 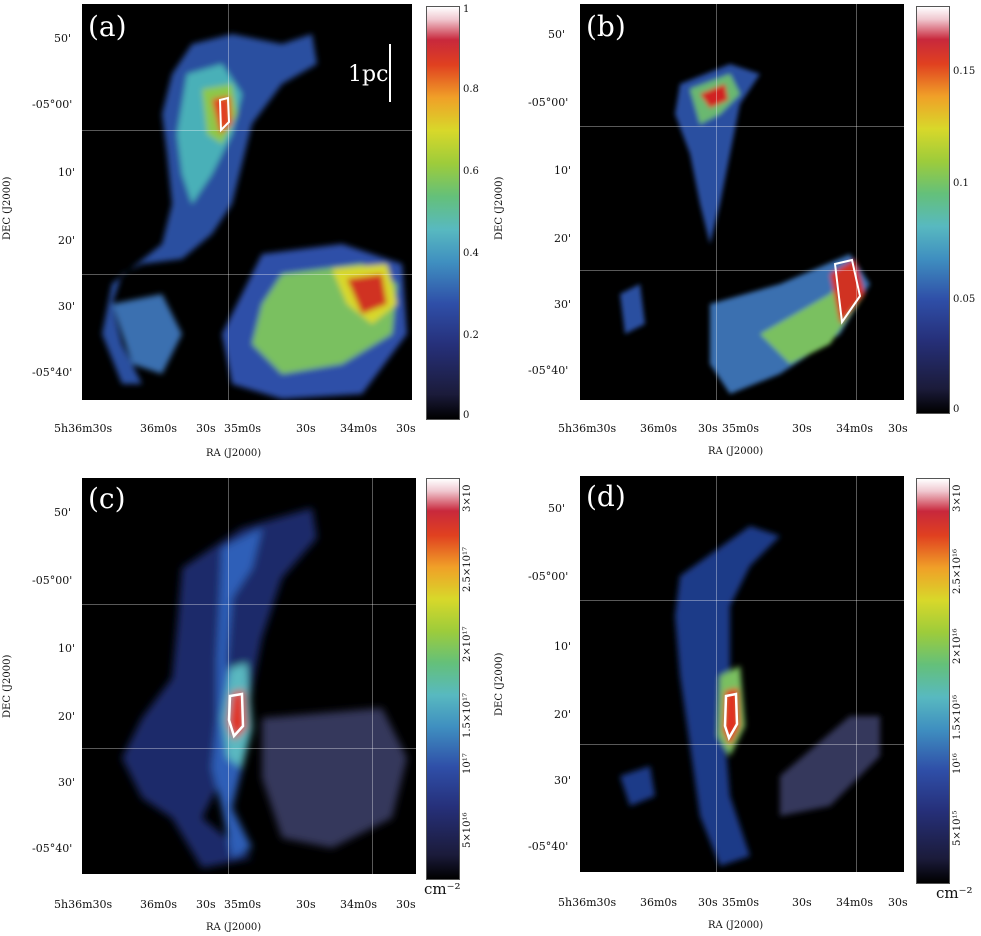 What do you see at coordinates (957, 717) in the screenshot?
I see `colorbar-tick: 1.5×10¹⁶` at bounding box center [957, 717].